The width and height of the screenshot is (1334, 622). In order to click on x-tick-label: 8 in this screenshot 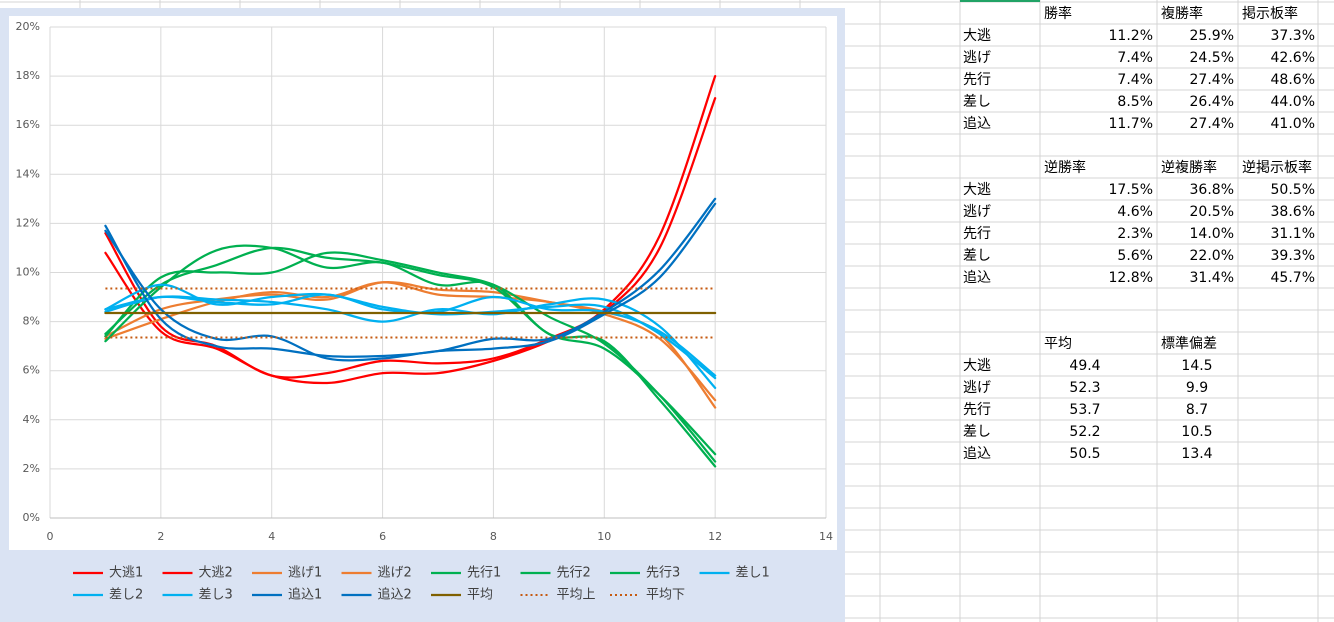, I will do `click(493, 536)`.